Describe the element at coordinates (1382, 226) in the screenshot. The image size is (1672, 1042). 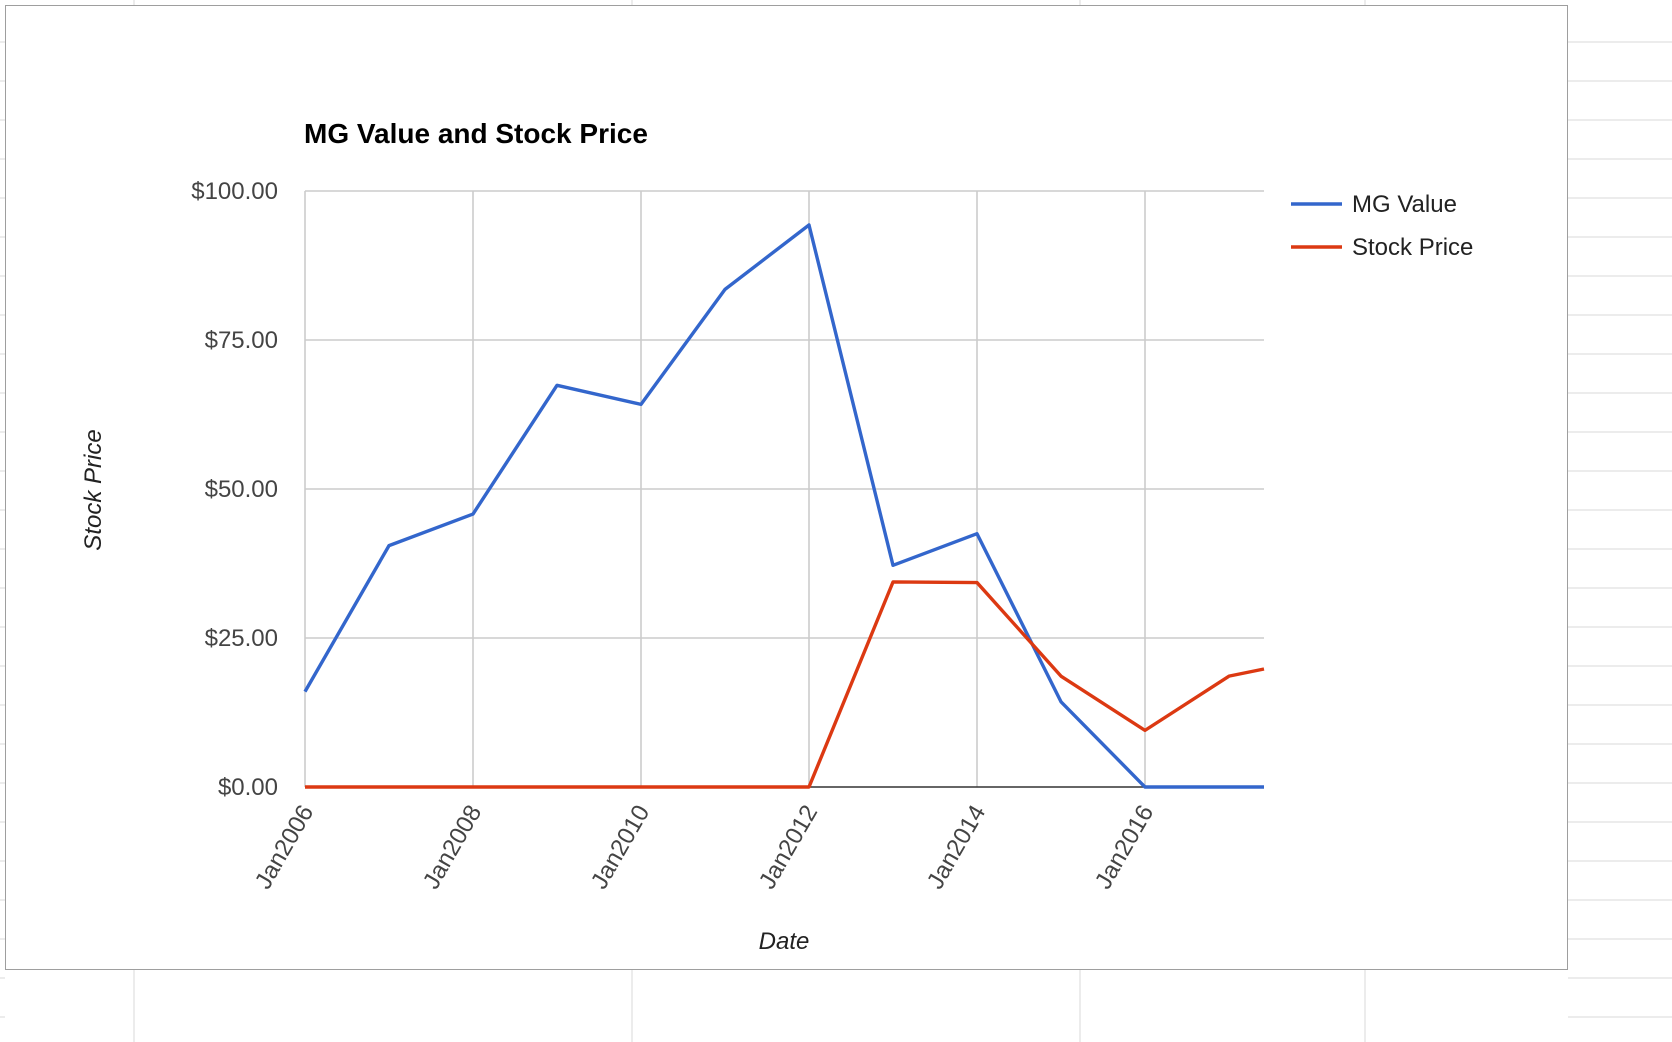
I see `legend: MG Value Stock Price` at that location.